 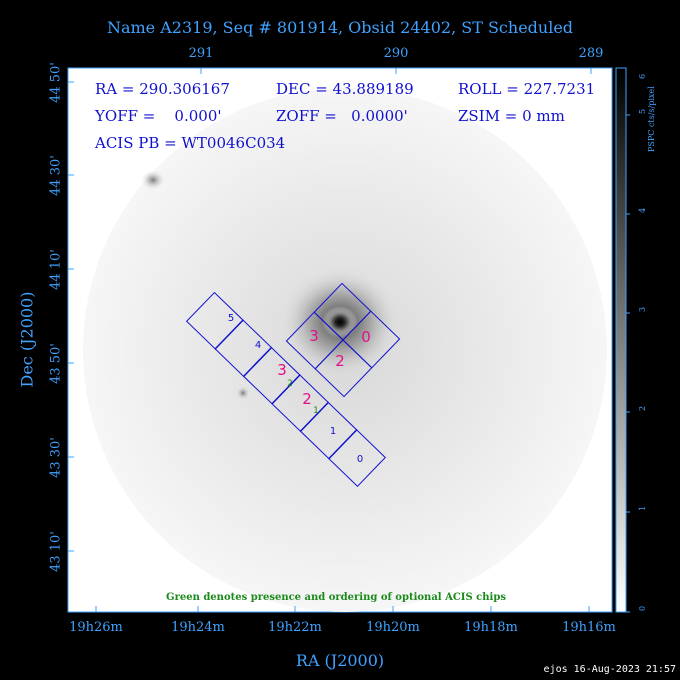 What do you see at coordinates (295, 627) in the screenshot?
I see `bottom-tick-label: 19h22m` at bounding box center [295, 627].